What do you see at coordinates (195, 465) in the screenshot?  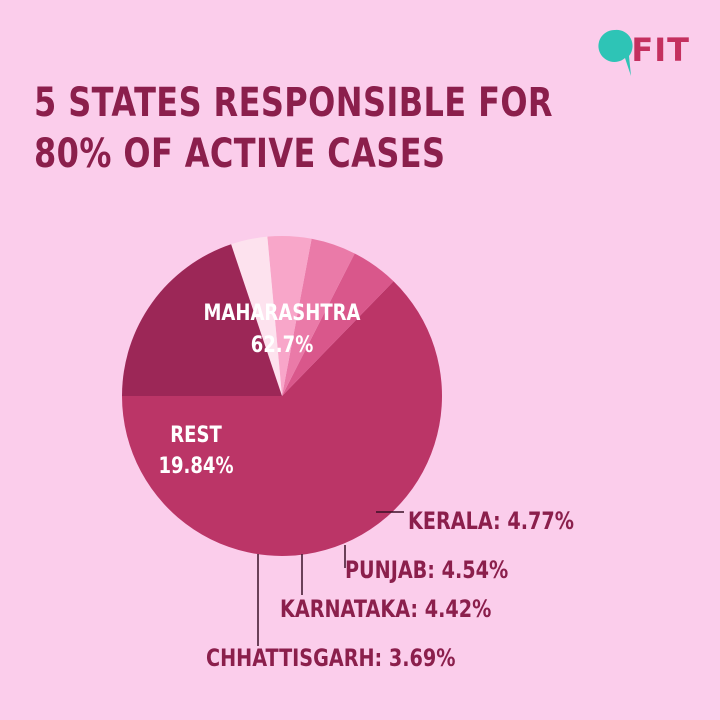 I see `slice-value-rest: 19.84%` at bounding box center [195, 465].